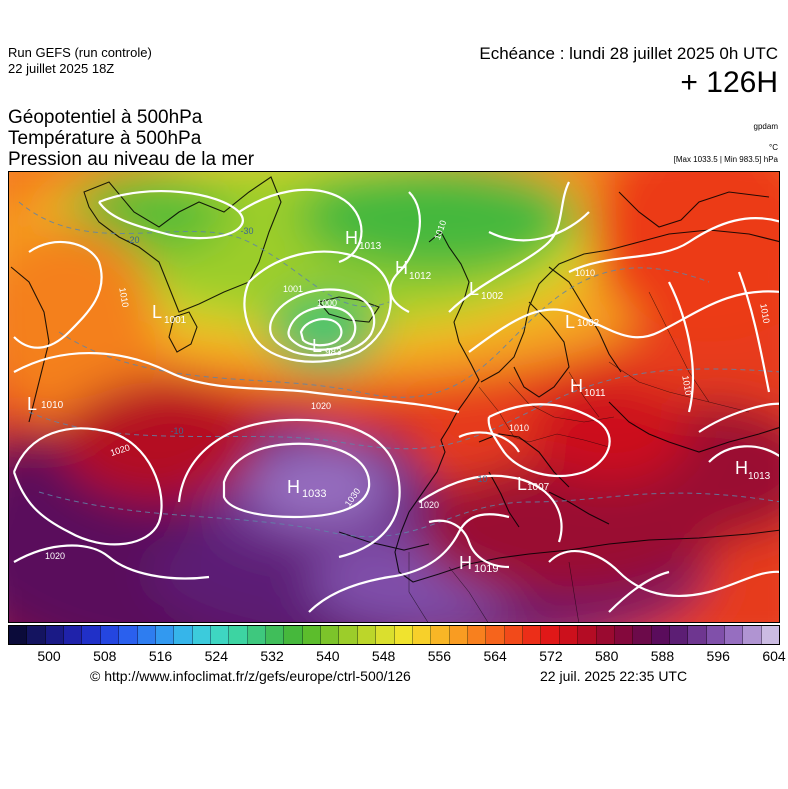 The image size is (788, 789). I want to click on temperature-label: -10, so click(480, 479).